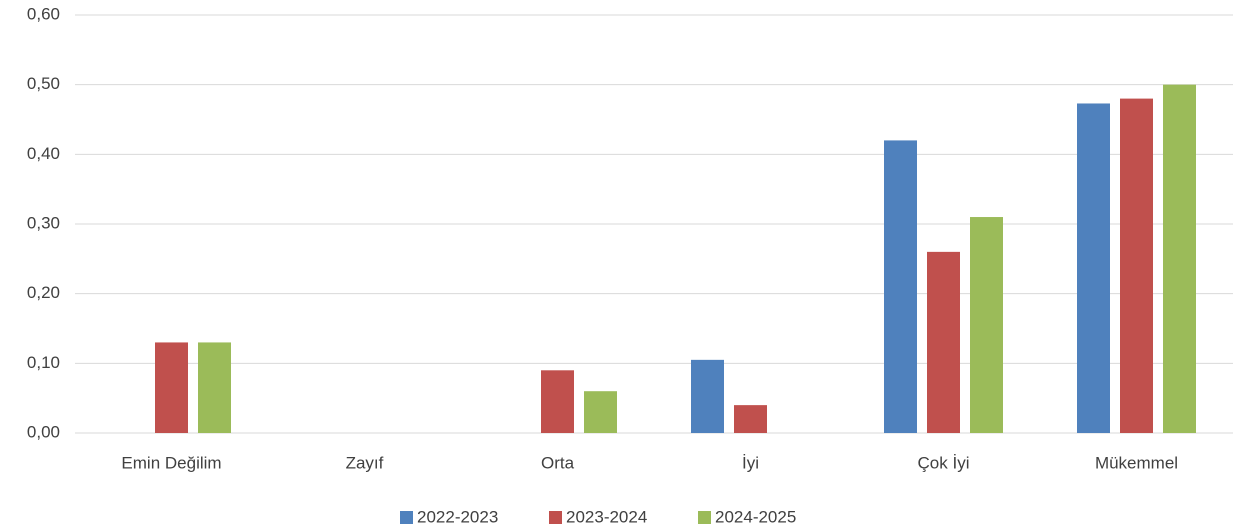  I want to click on legend-label: 2024-2025, so click(755, 516).